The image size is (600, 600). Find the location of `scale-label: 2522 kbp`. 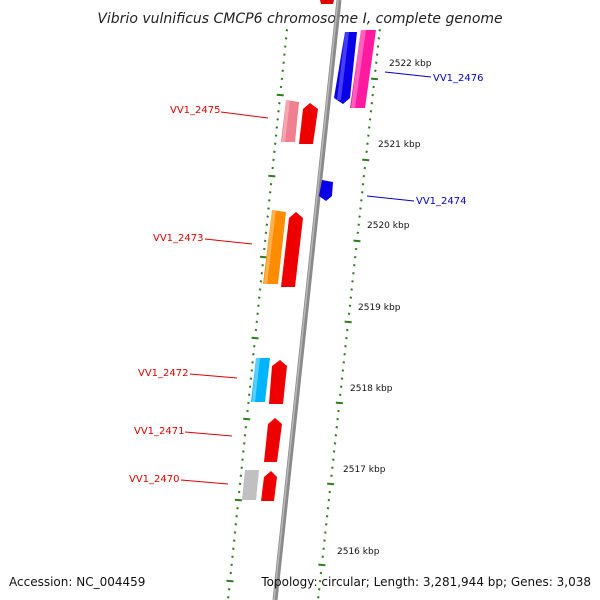

scale-label: 2522 kbp is located at coordinates (410, 64).